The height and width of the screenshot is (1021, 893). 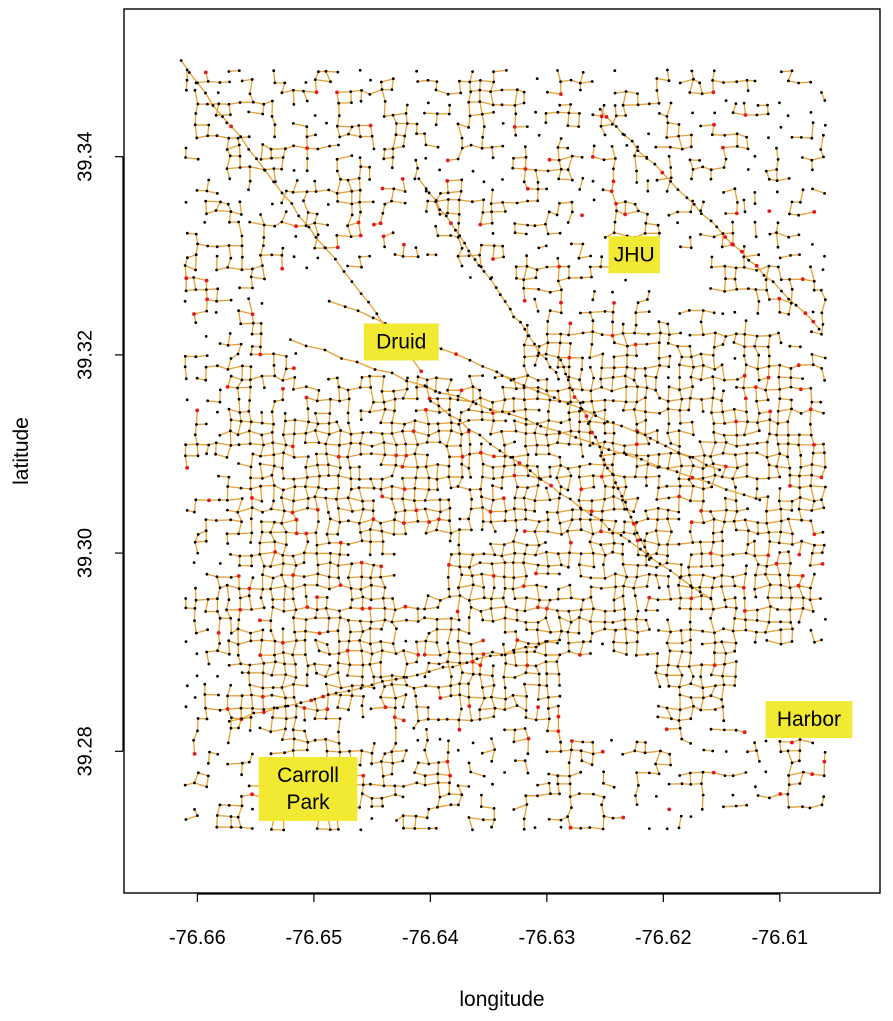 I want to click on annotation-label: Park, so click(x=308, y=802).